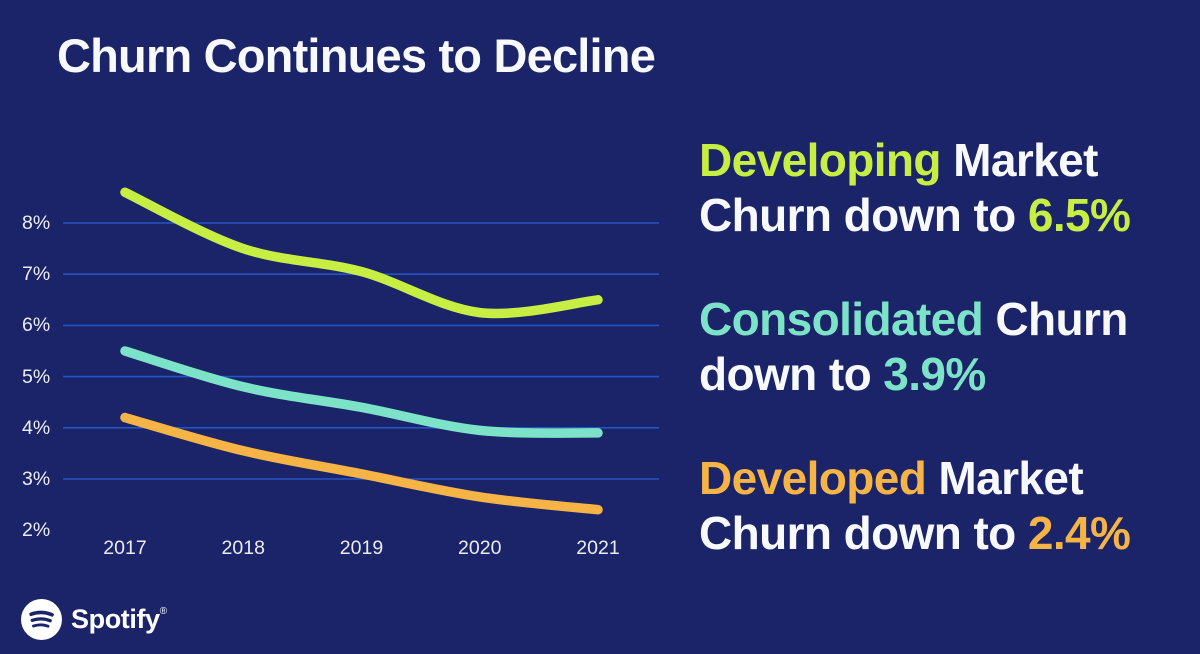 The image size is (1200, 654). I want to click on highlight-developed-market: Developed Market Churn down to 2.4%, so click(939, 506).